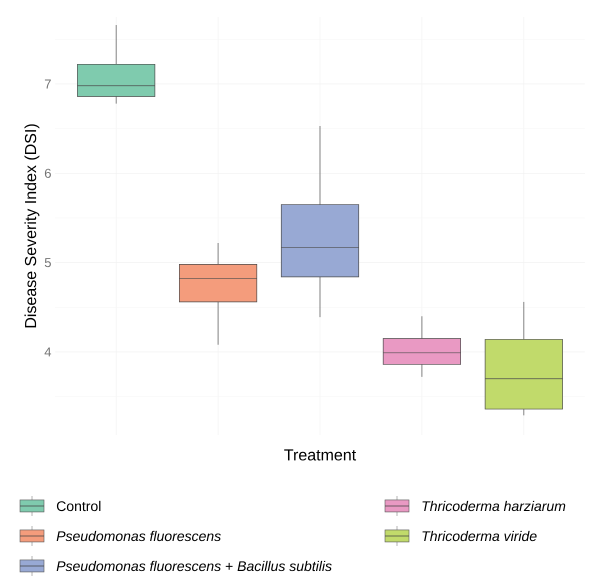 Image resolution: width=590 pixels, height=576 pixels. I want to click on y-tick-label: 6, so click(47, 173).